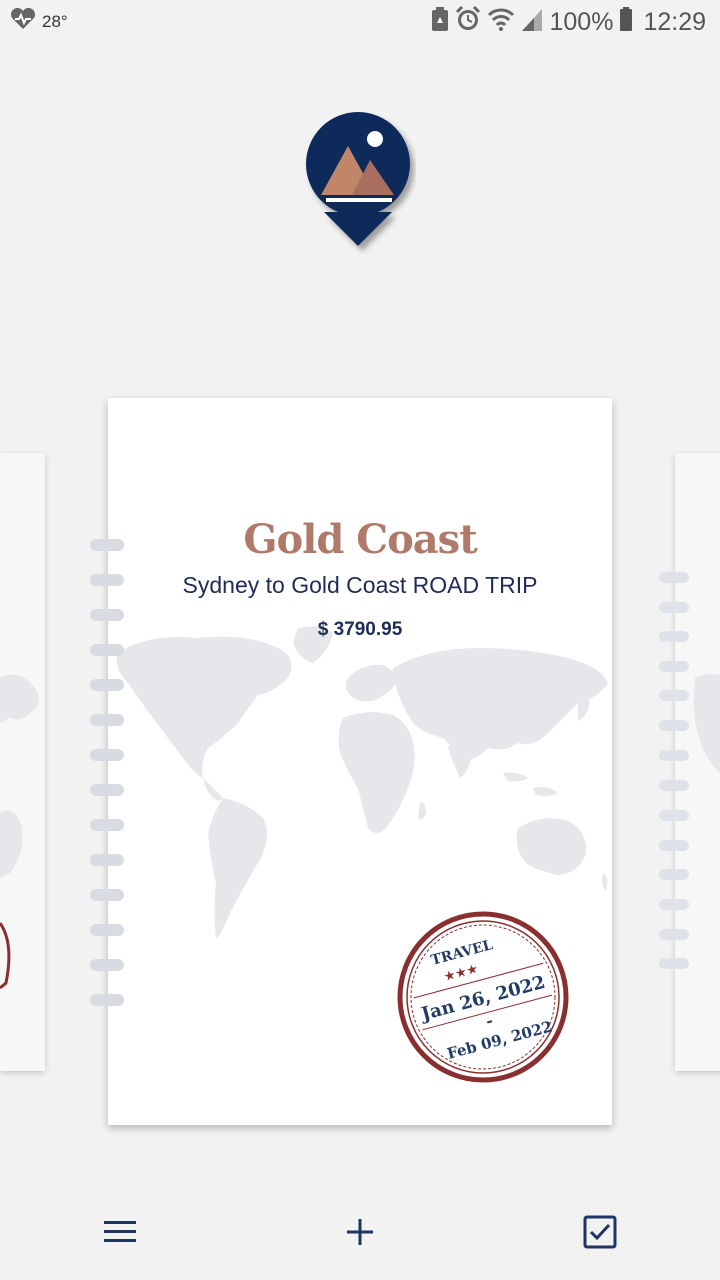 The width and height of the screenshot is (720, 1280). I want to click on menu-button, so click(120, 1232).